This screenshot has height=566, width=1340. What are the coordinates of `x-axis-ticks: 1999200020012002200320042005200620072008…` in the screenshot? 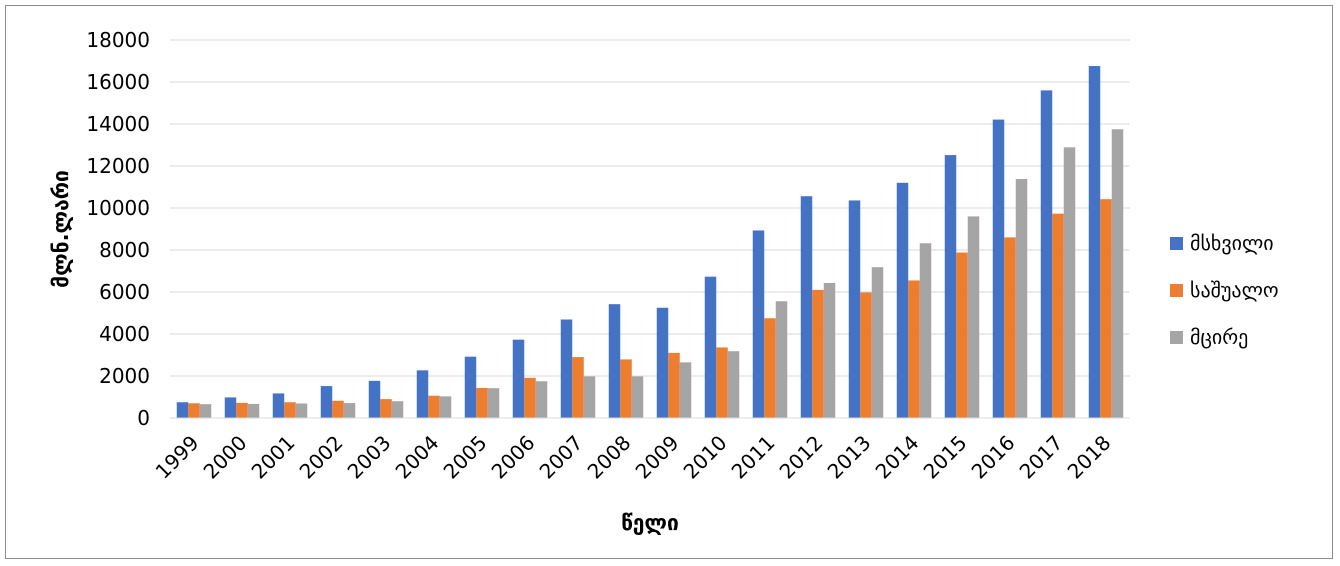 It's located at (633, 457).